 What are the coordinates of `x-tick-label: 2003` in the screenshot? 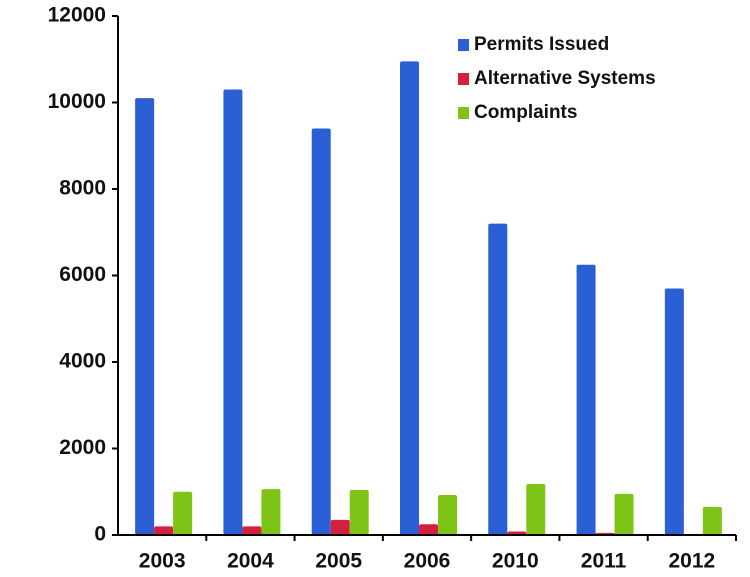 It's located at (162, 561).